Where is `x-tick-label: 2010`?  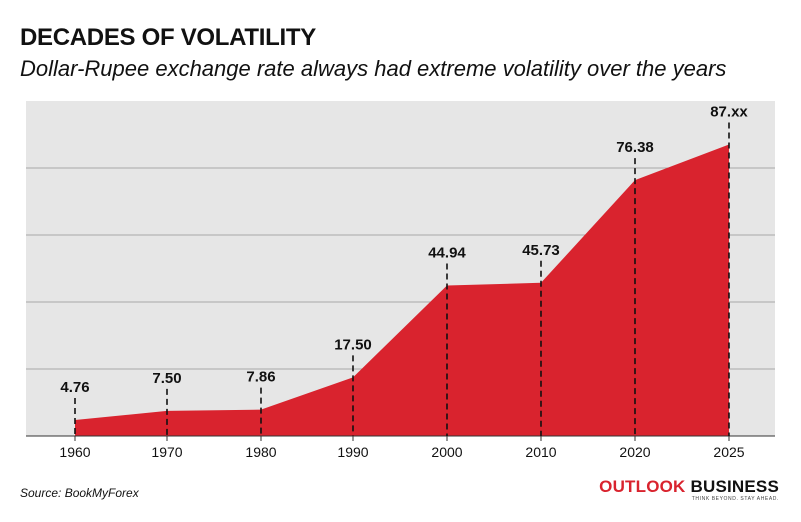
x-tick-label: 2010 is located at coordinates (540, 452).